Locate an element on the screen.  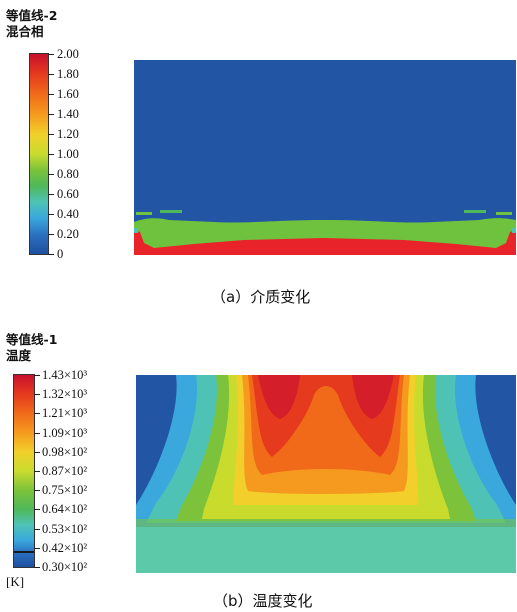
legend-b-title-2: 温度 is located at coordinates (19, 355).